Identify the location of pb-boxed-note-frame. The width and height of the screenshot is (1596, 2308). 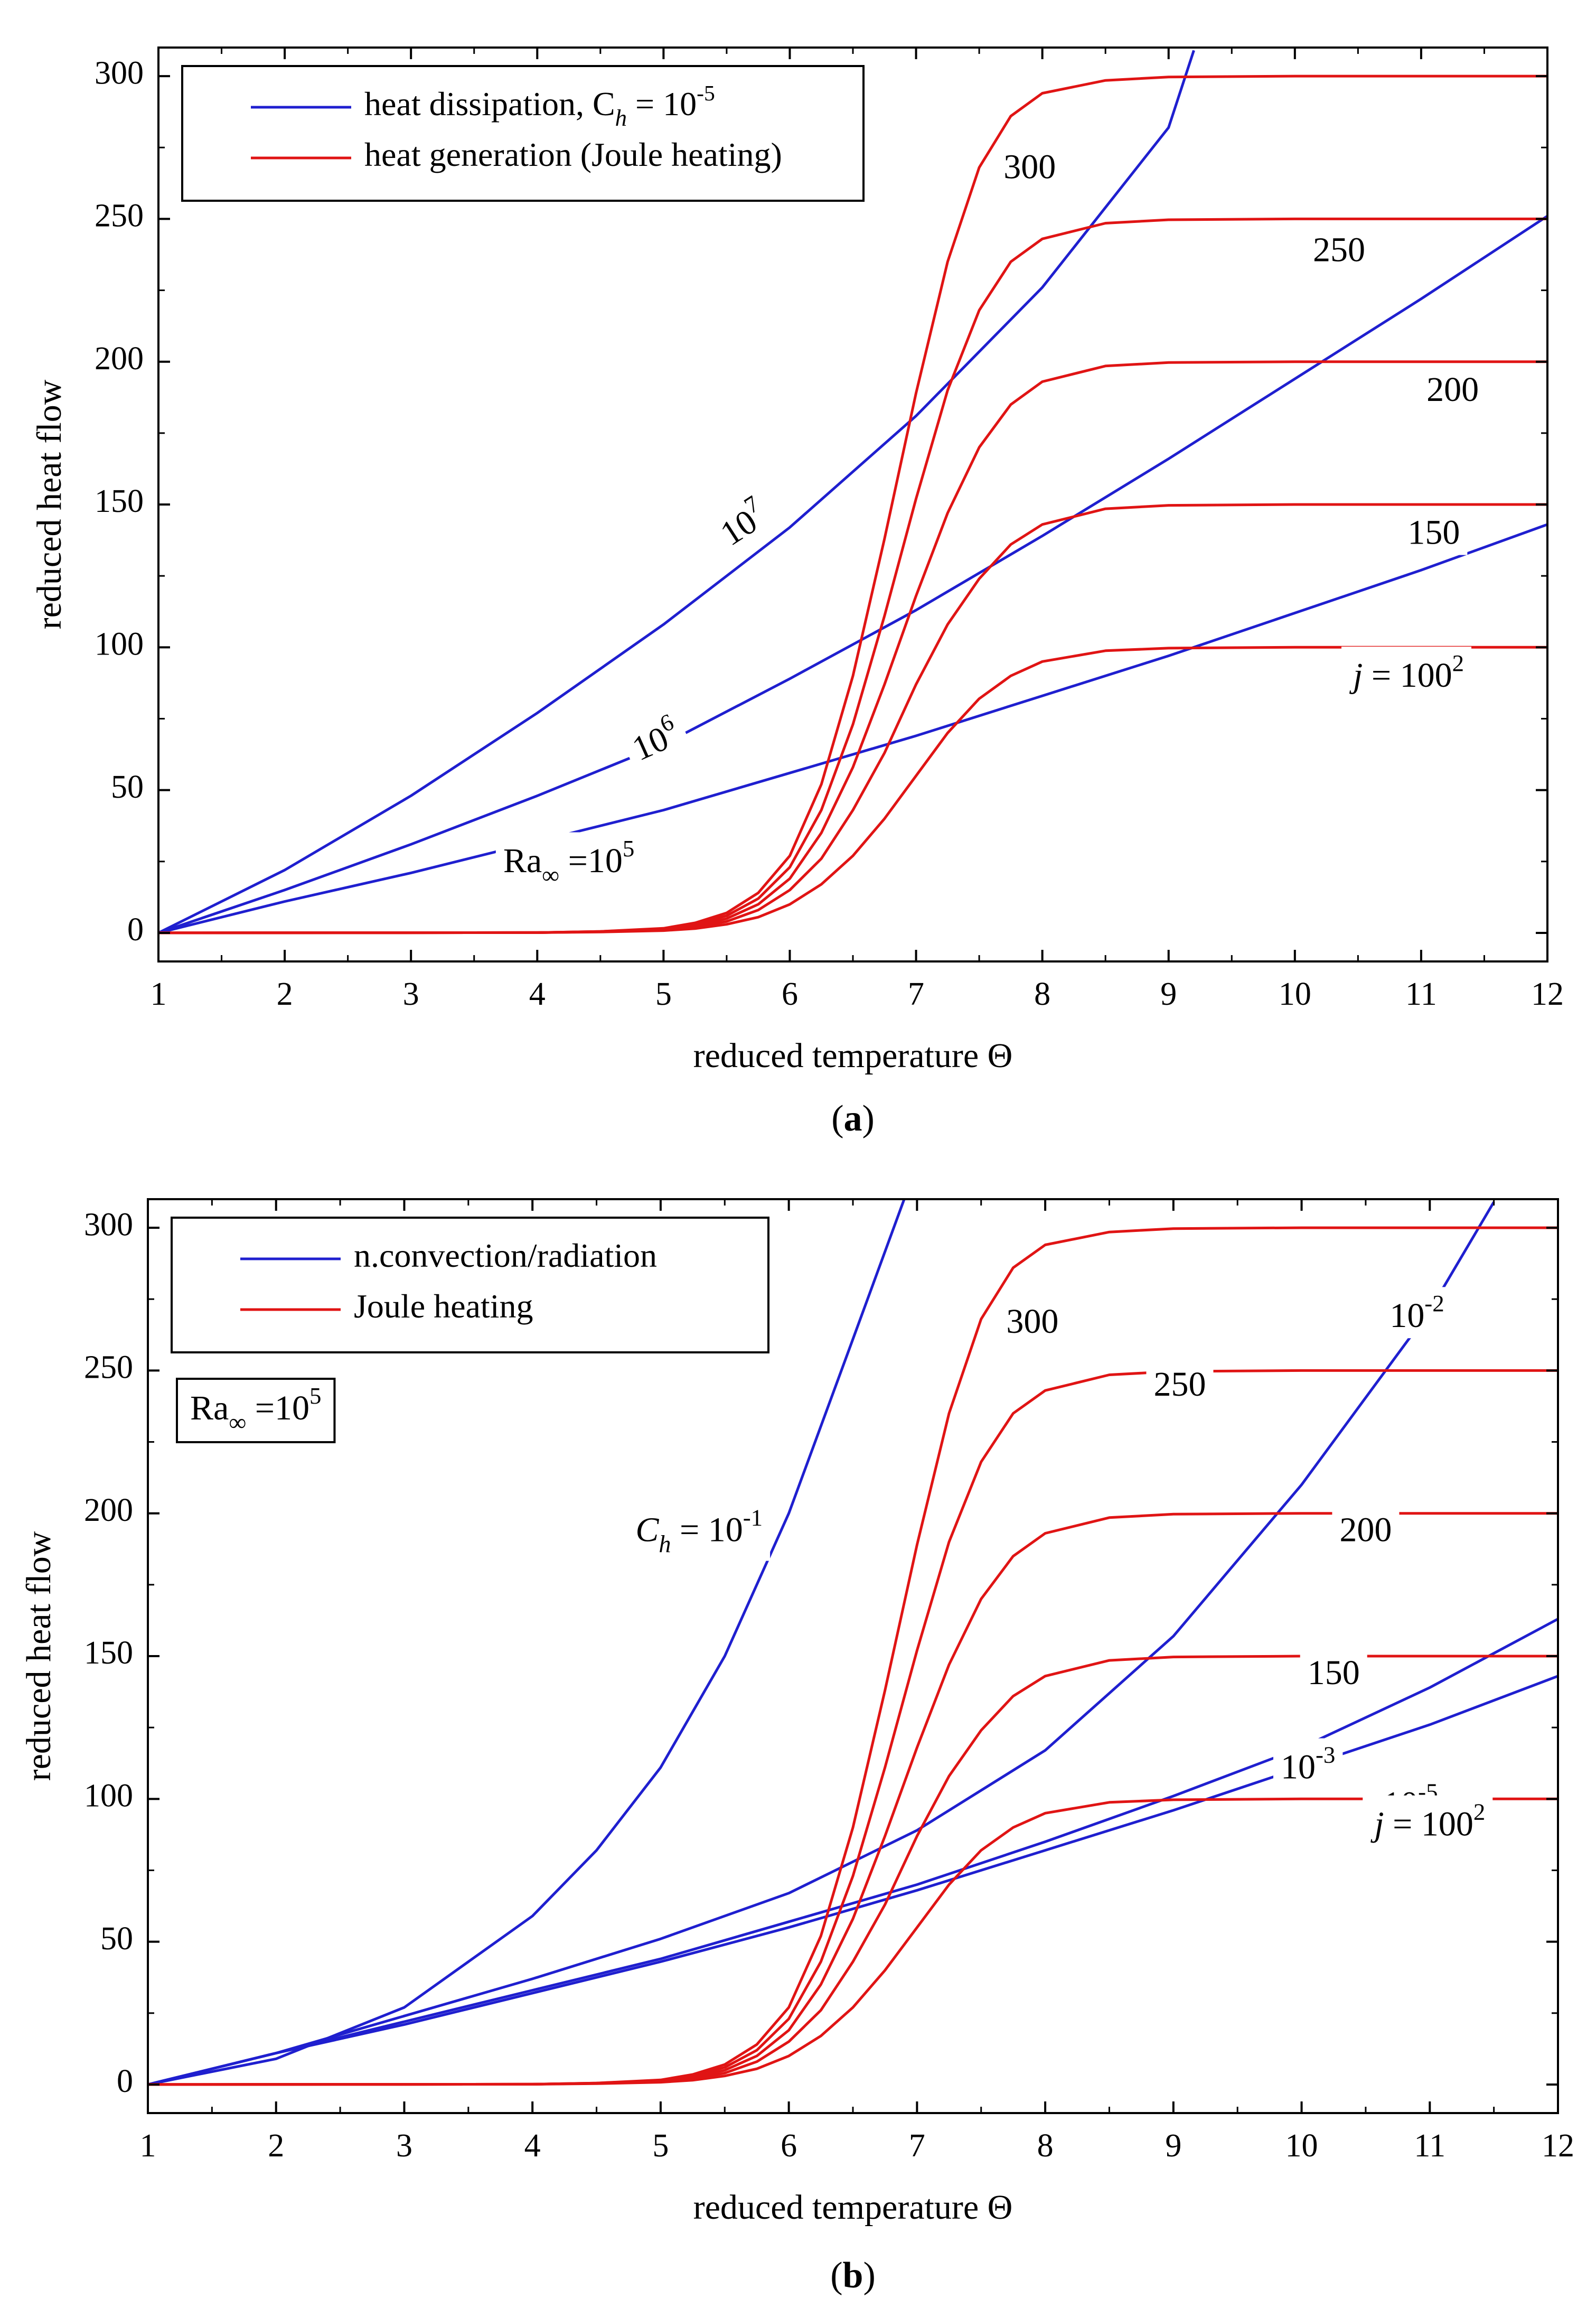
(256, 1410).